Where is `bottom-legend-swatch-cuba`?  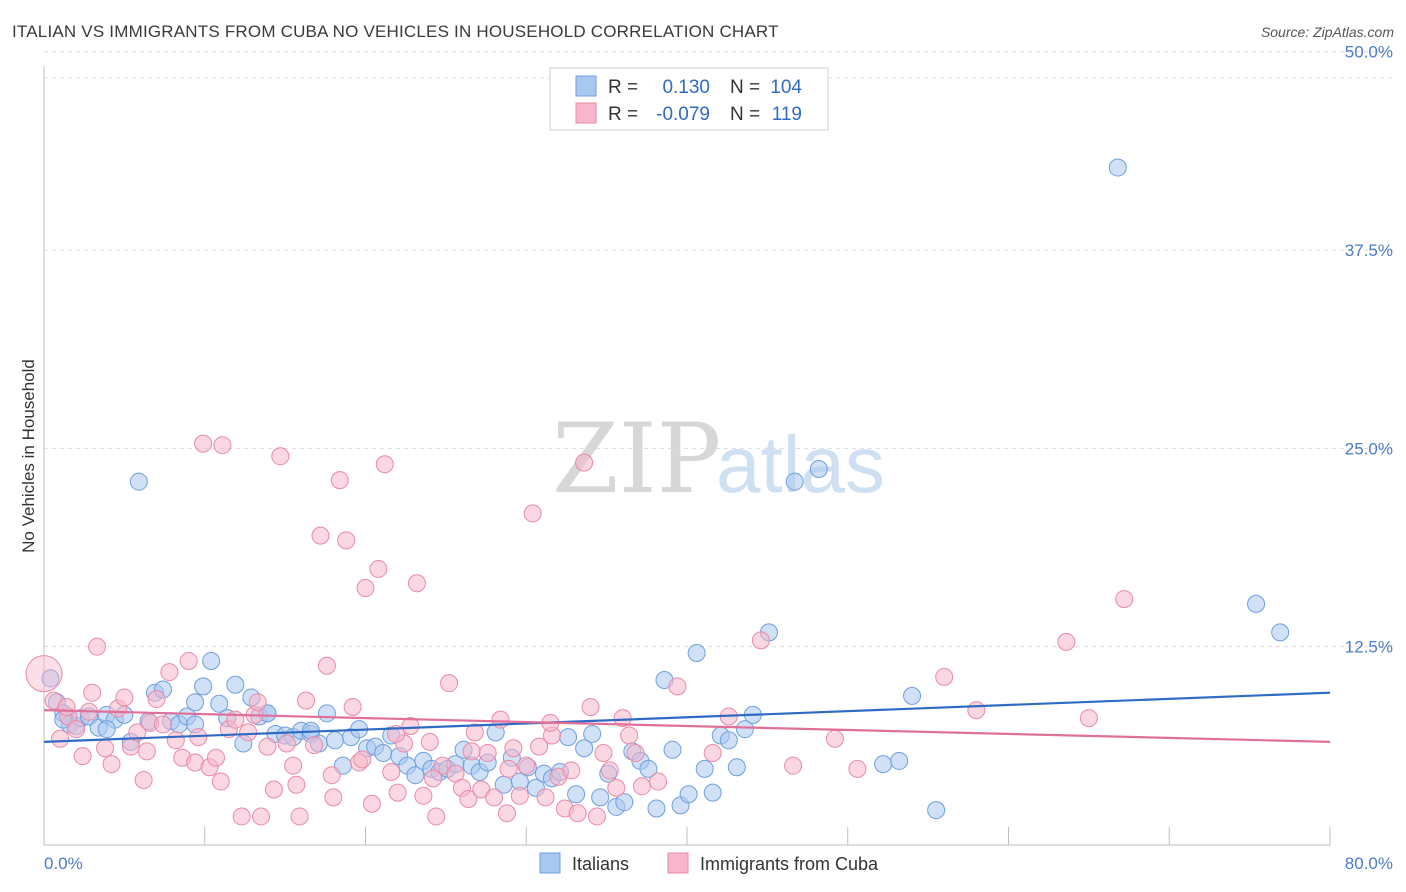
bottom-legend-swatch-cuba is located at coordinates (678, 863).